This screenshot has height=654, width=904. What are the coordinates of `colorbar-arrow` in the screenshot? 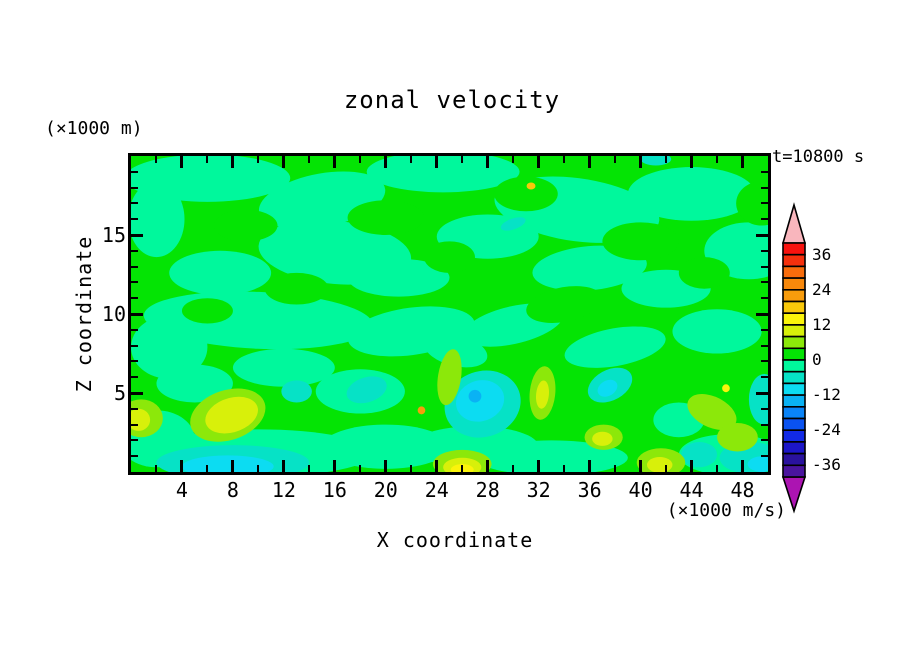 It's located at (794, 223).